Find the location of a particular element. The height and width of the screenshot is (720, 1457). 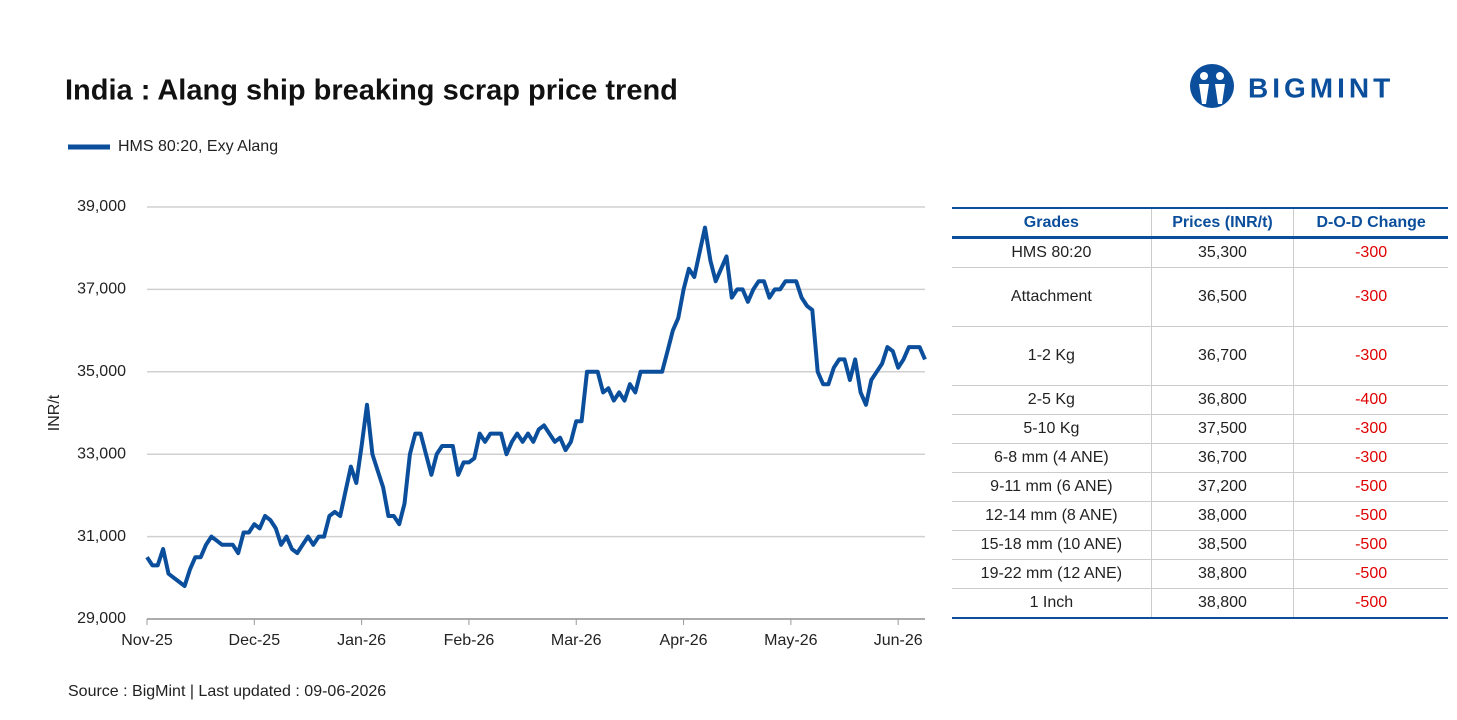

x-tick-label: Feb-26 is located at coordinates (469, 640).